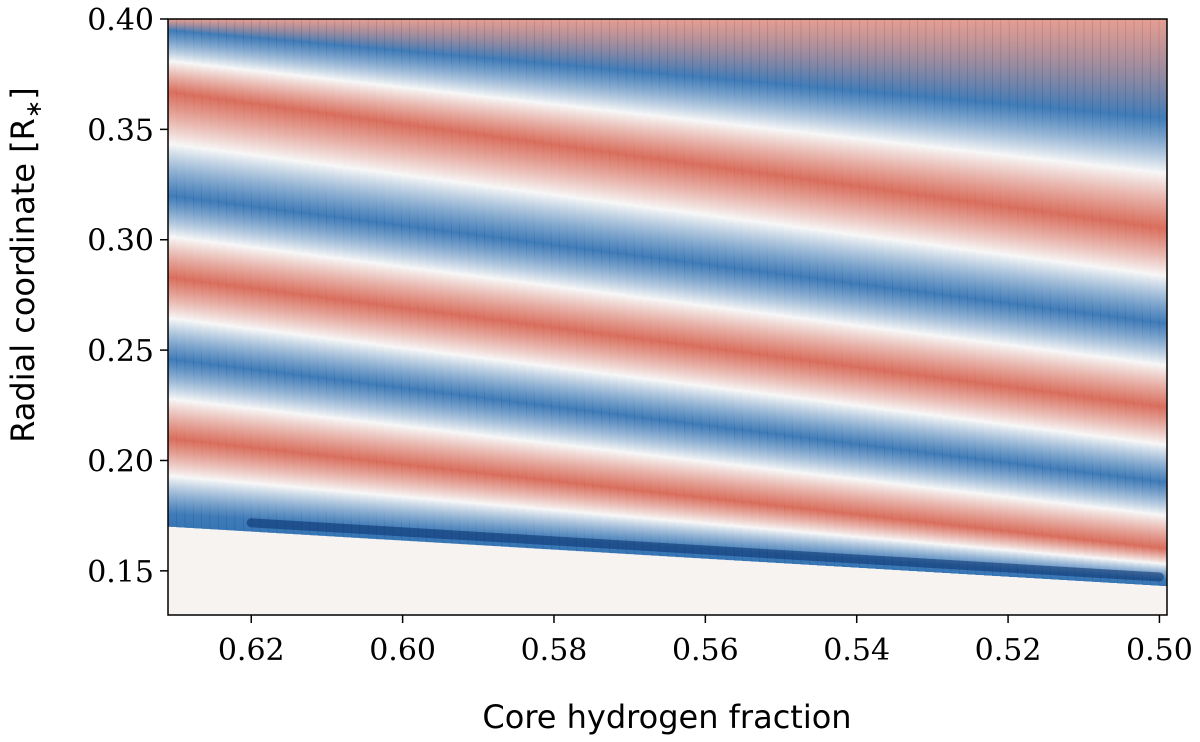 The width and height of the screenshot is (1200, 742). I want to click on y-tick-label: 0.30, so click(120, 241).